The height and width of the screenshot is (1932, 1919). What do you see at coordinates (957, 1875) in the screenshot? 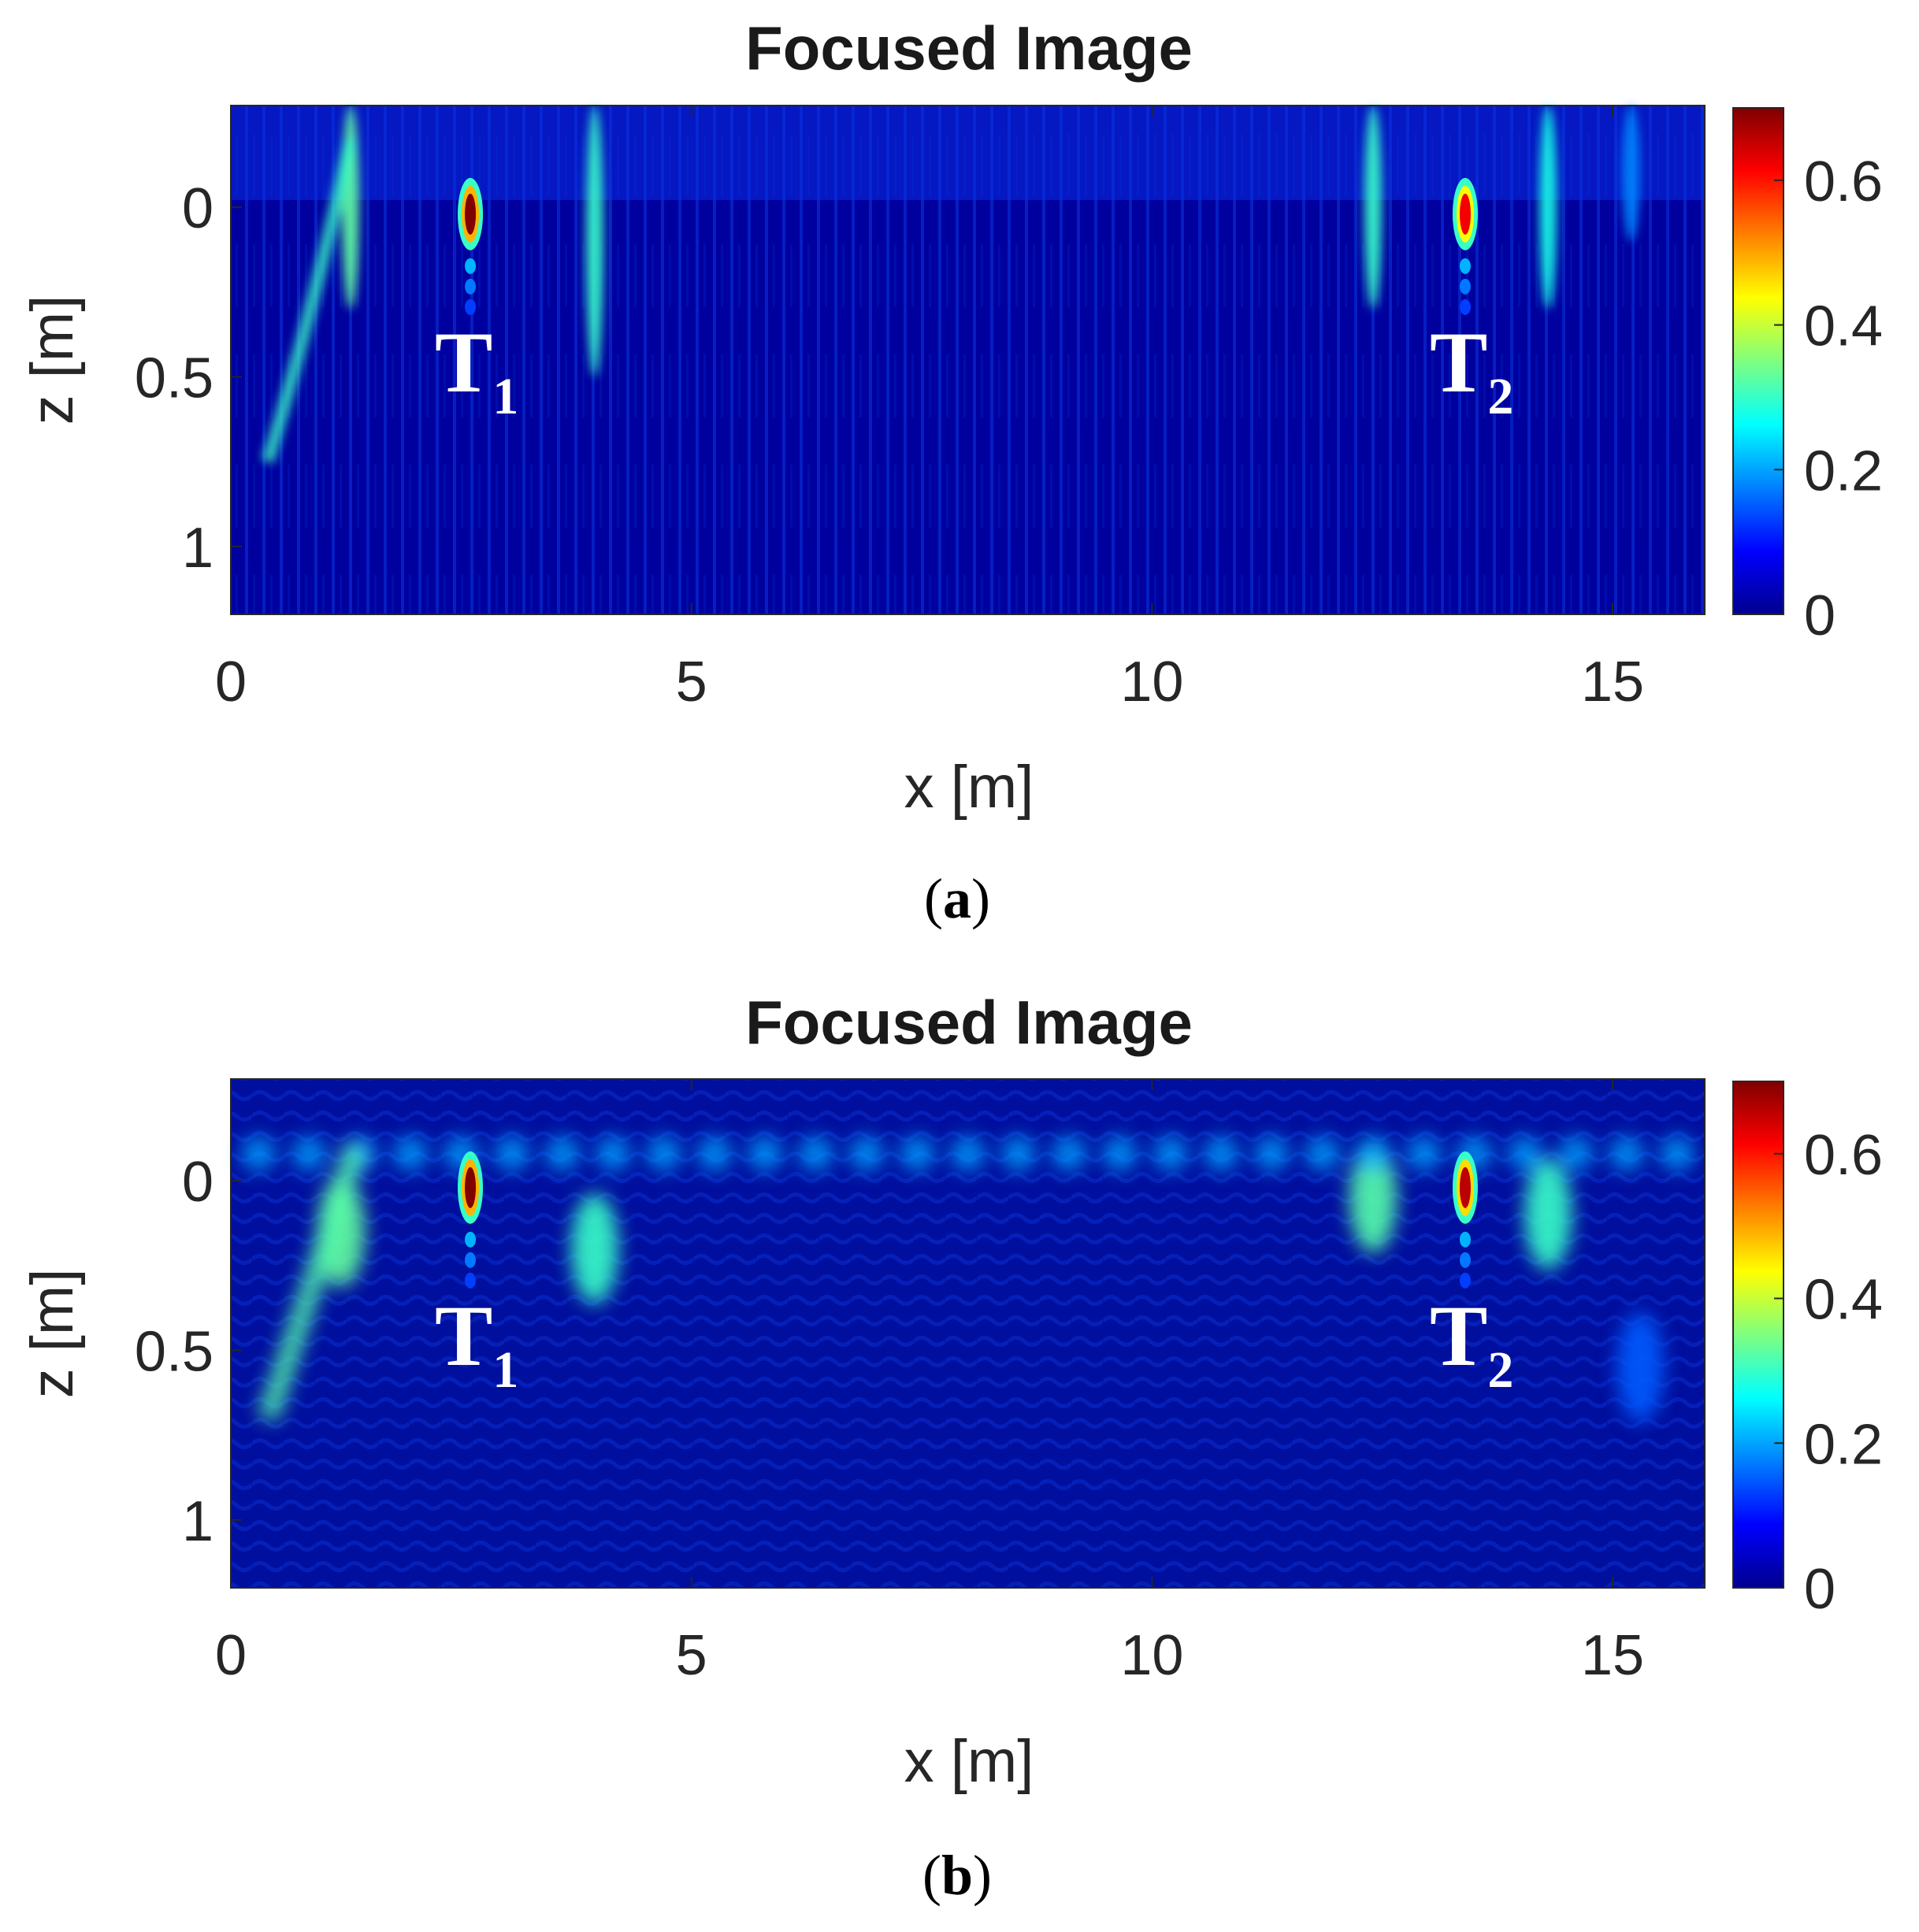
I see `panel-label: (b)` at bounding box center [957, 1875].